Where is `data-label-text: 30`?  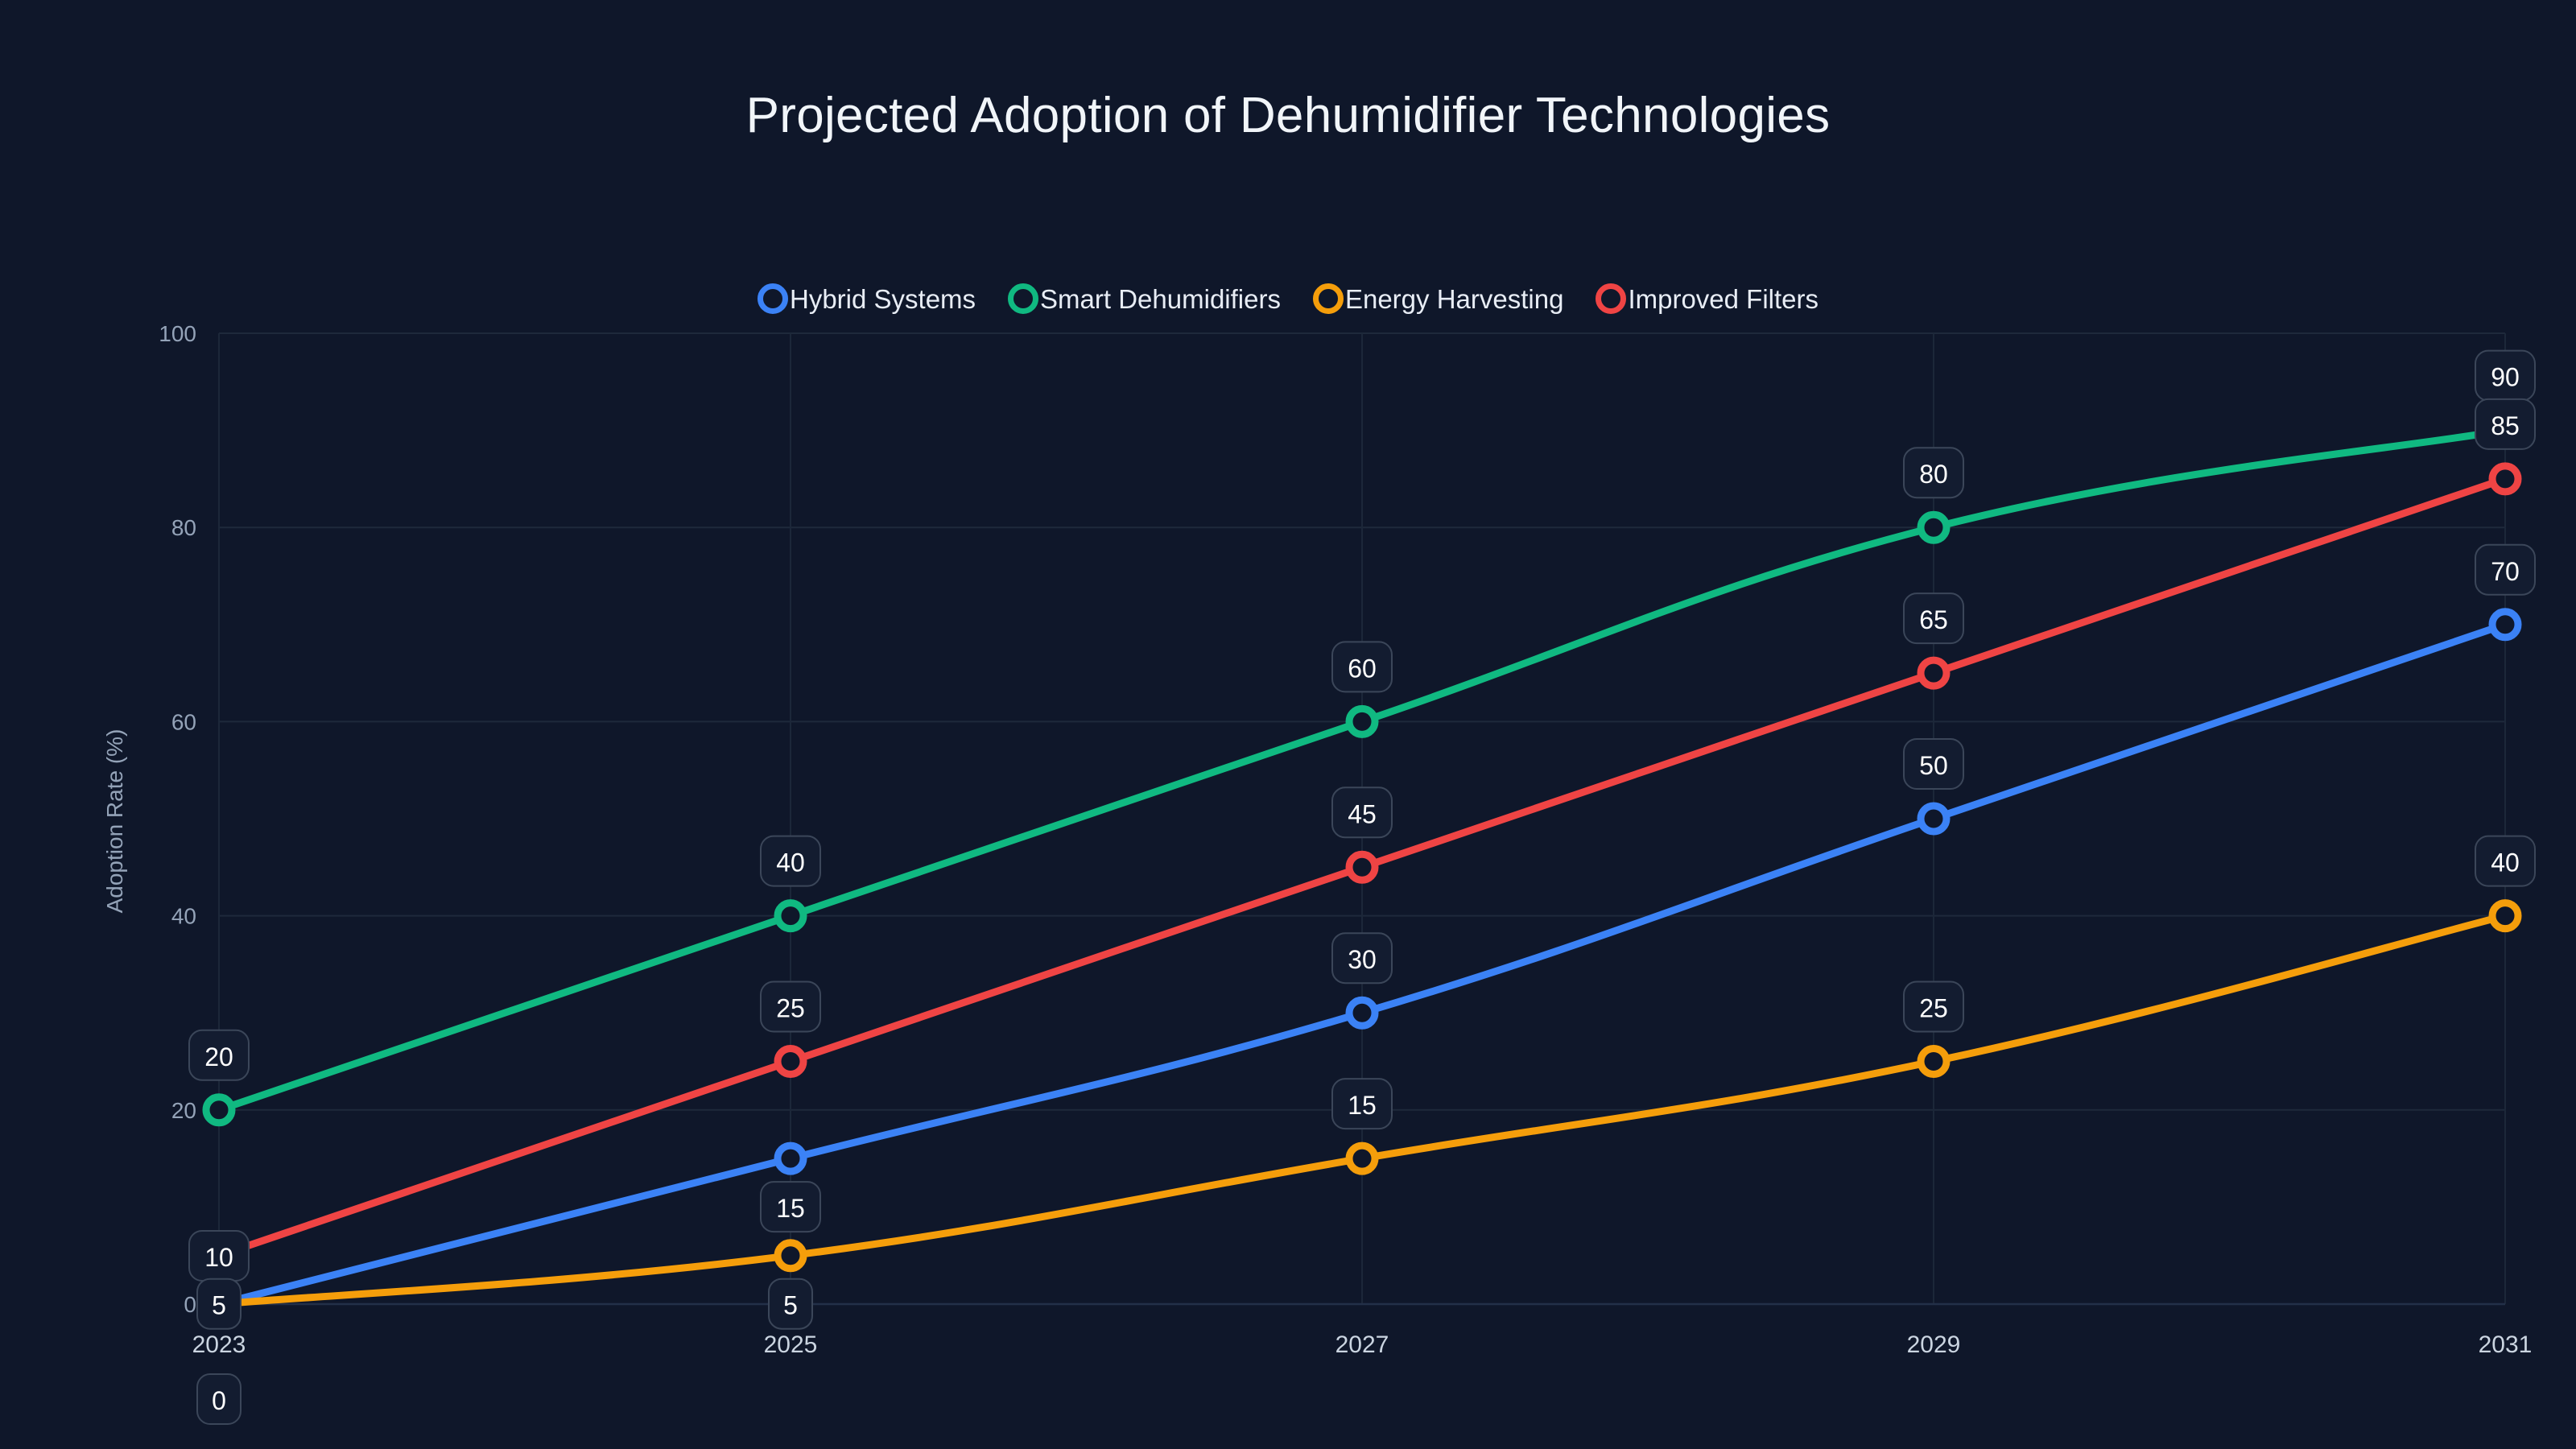 data-label-text: 30 is located at coordinates (1362, 959).